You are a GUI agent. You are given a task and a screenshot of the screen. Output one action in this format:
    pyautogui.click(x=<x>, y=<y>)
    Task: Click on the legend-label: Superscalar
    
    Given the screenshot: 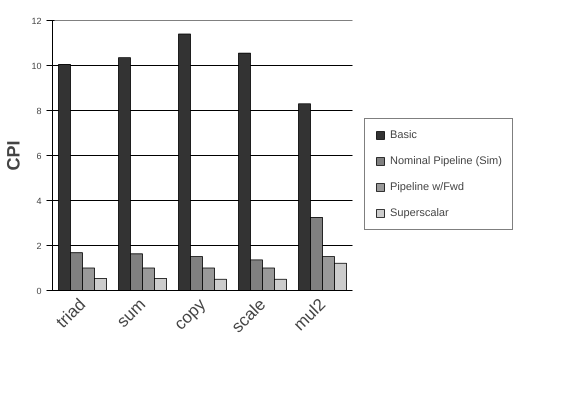 What is the action you would take?
    pyautogui.click(x=419, y=213)
    